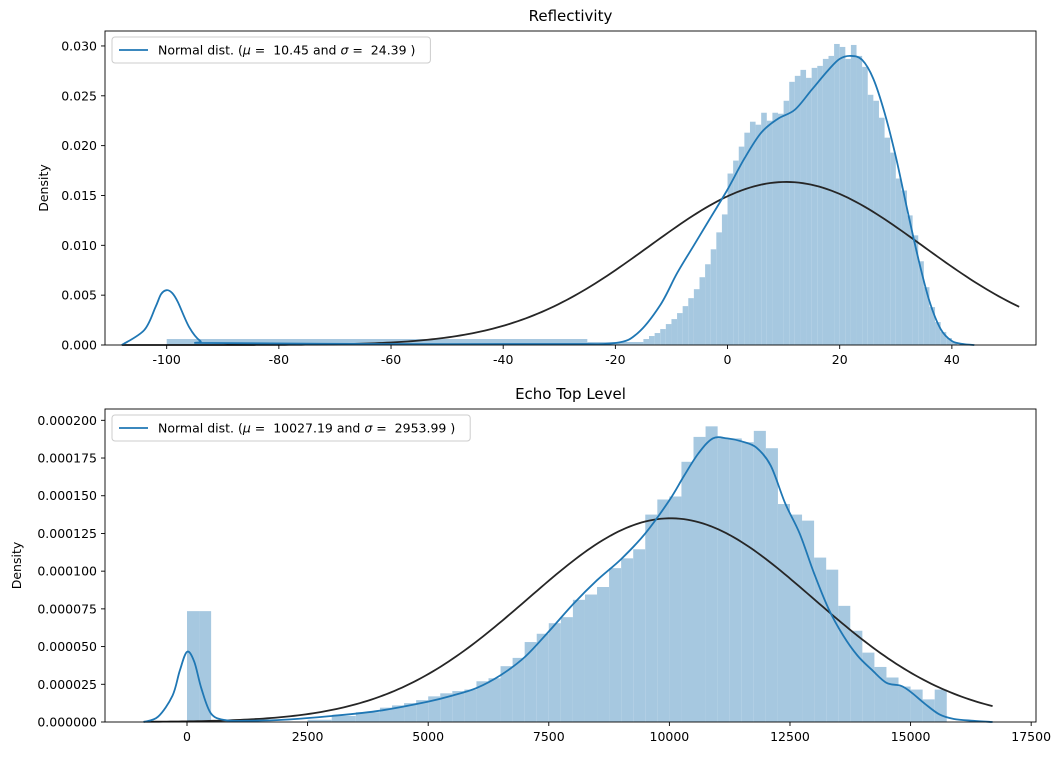 This screenshot has width=1064, height=757. I want to click on y-tick-label: 0.005, so click(79, 295).